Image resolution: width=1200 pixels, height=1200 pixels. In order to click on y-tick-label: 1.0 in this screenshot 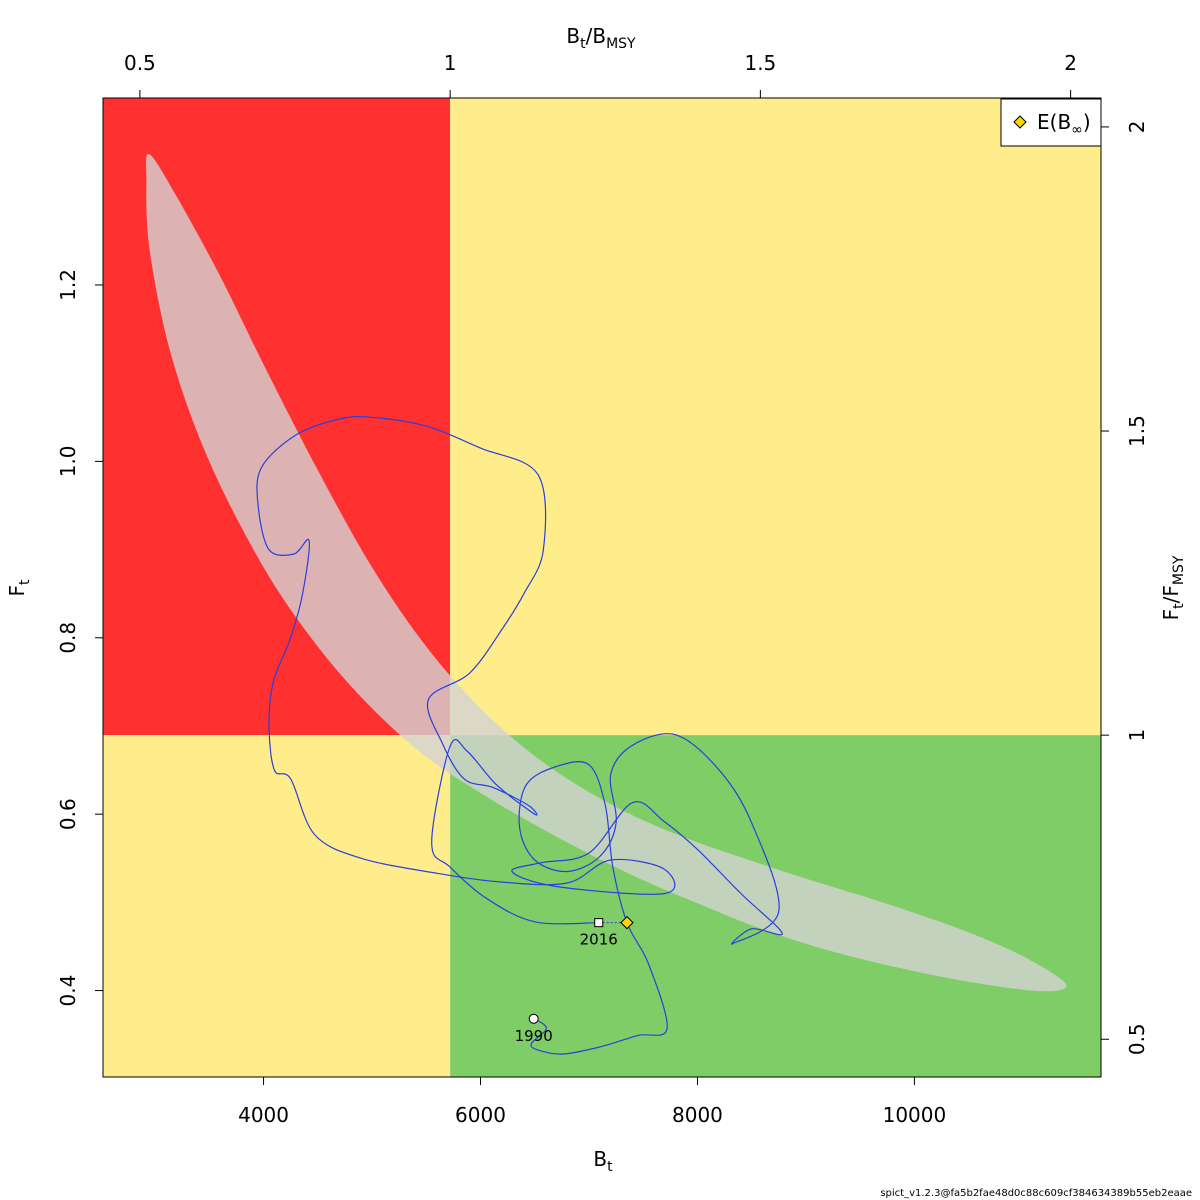, I will do `click(68, 461)`.